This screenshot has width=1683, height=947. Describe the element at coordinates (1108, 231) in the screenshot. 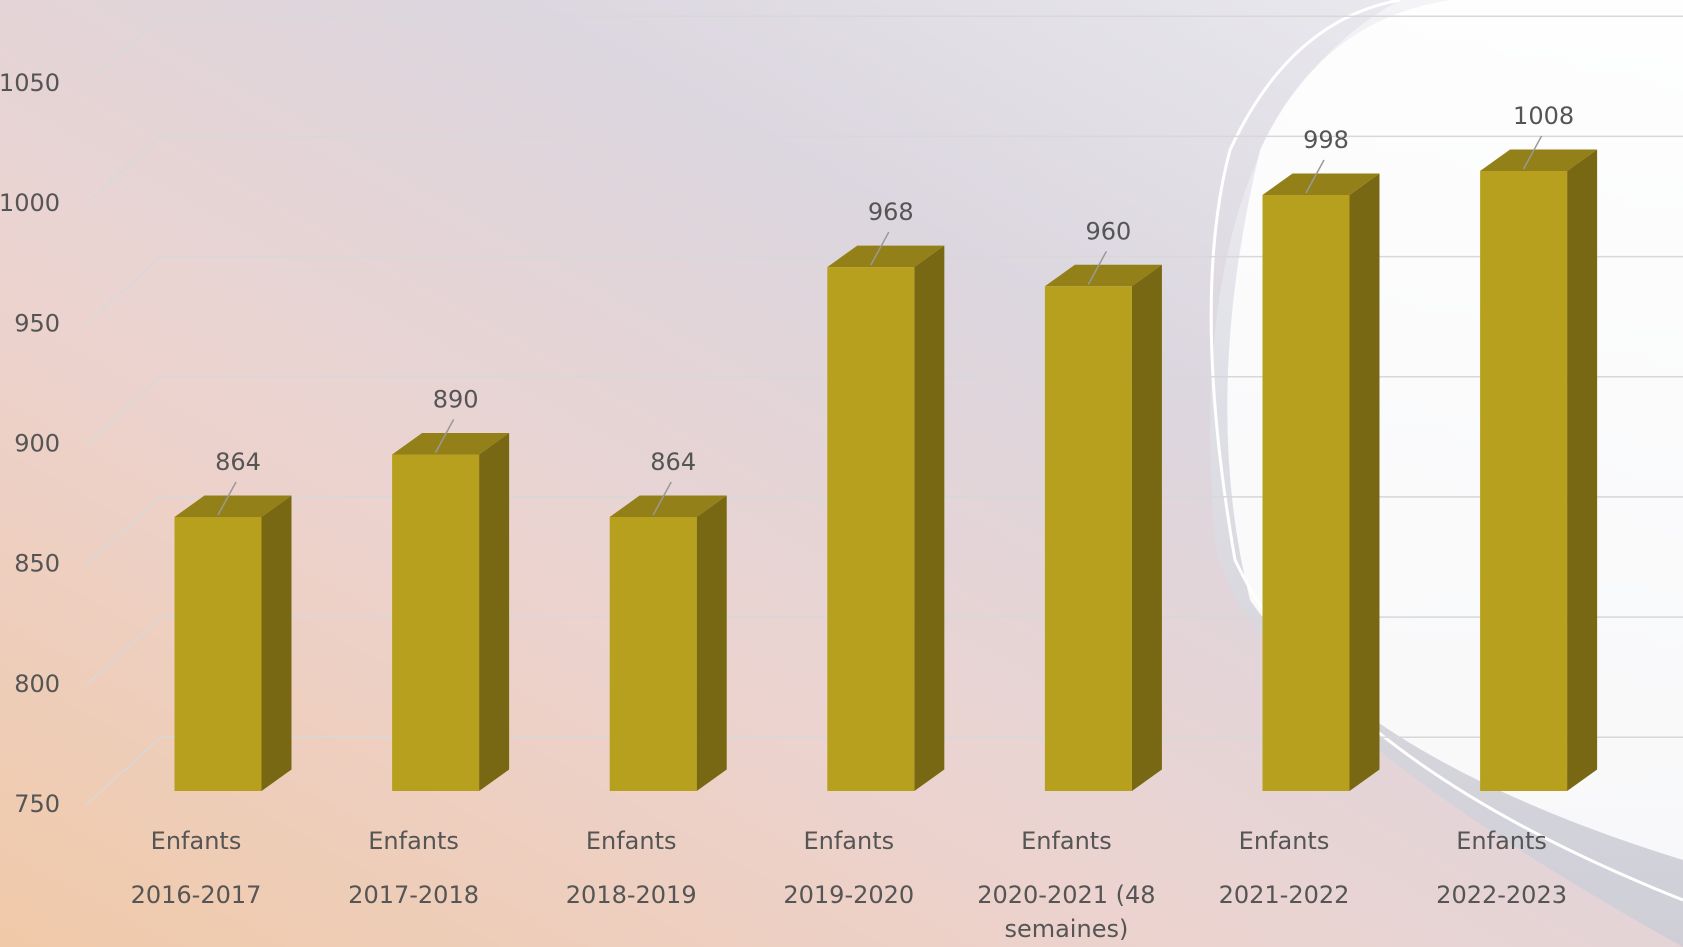

I see `data-label: 960` at that location.